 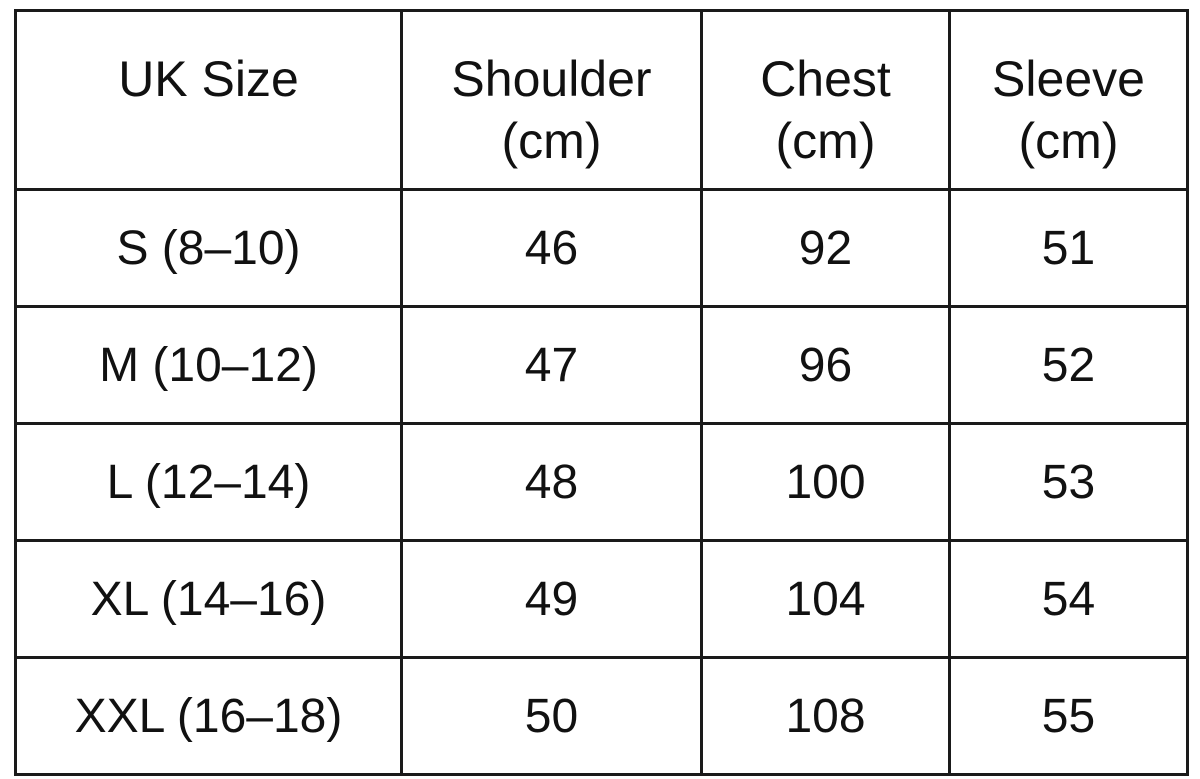 What do you see at coordinates (1068, 79) in the screenshot?
I see `header-label: Sleeve` at bounding box center [1068, 79].